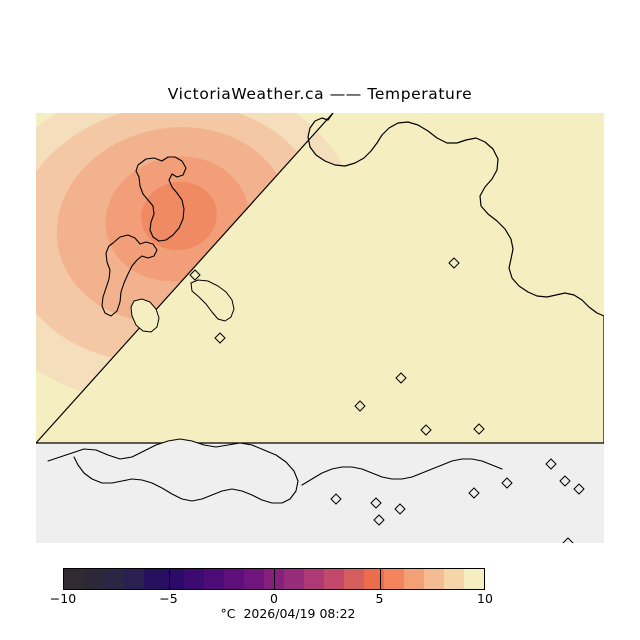  I want to click on colorbar-tick-4: 10, so click(485, 598).